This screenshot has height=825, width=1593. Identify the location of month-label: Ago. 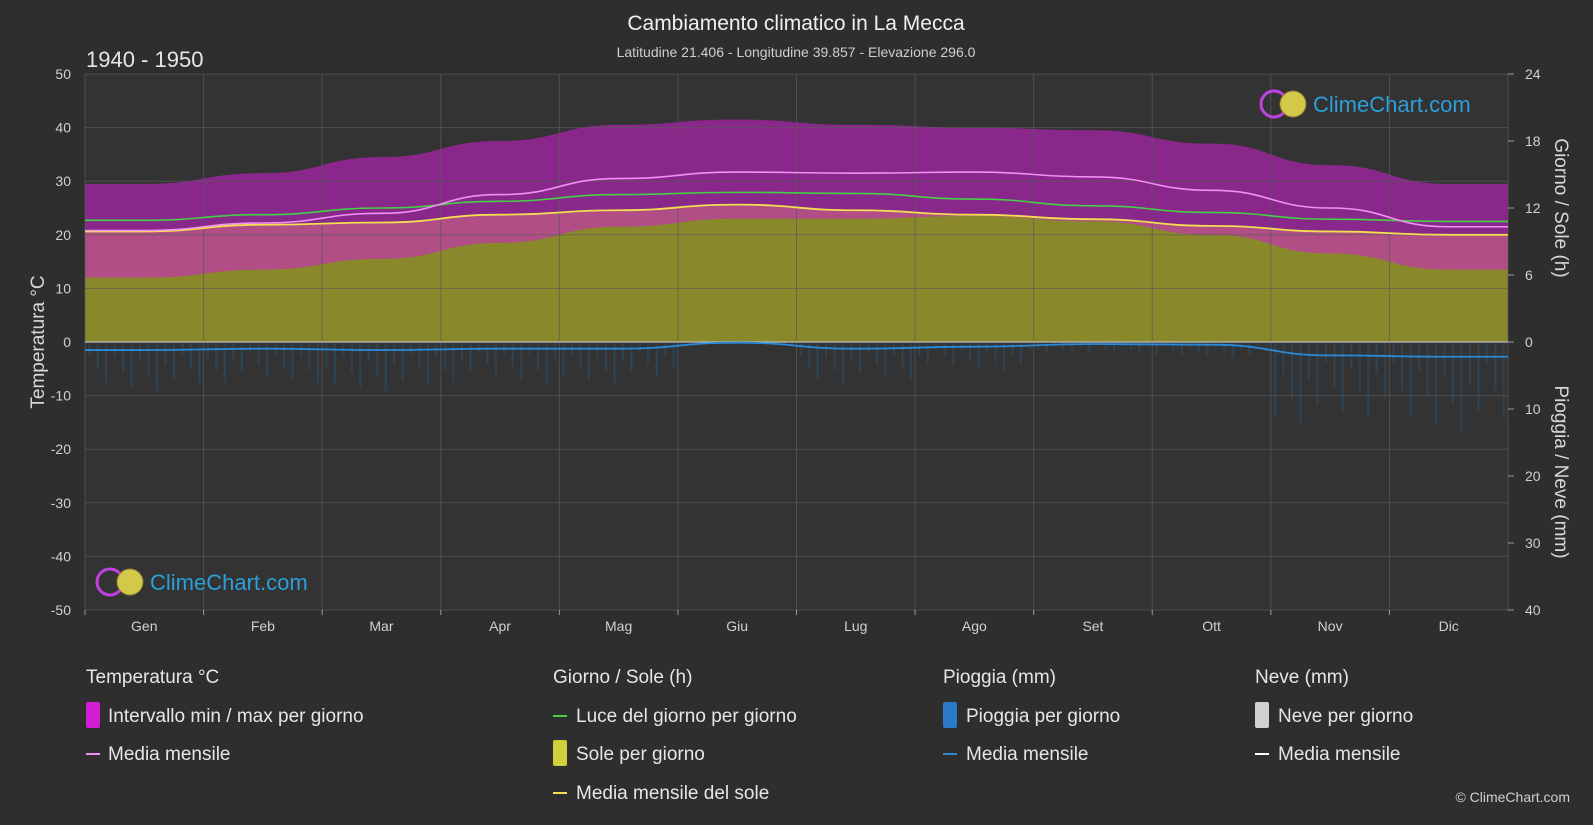
(974, 626).